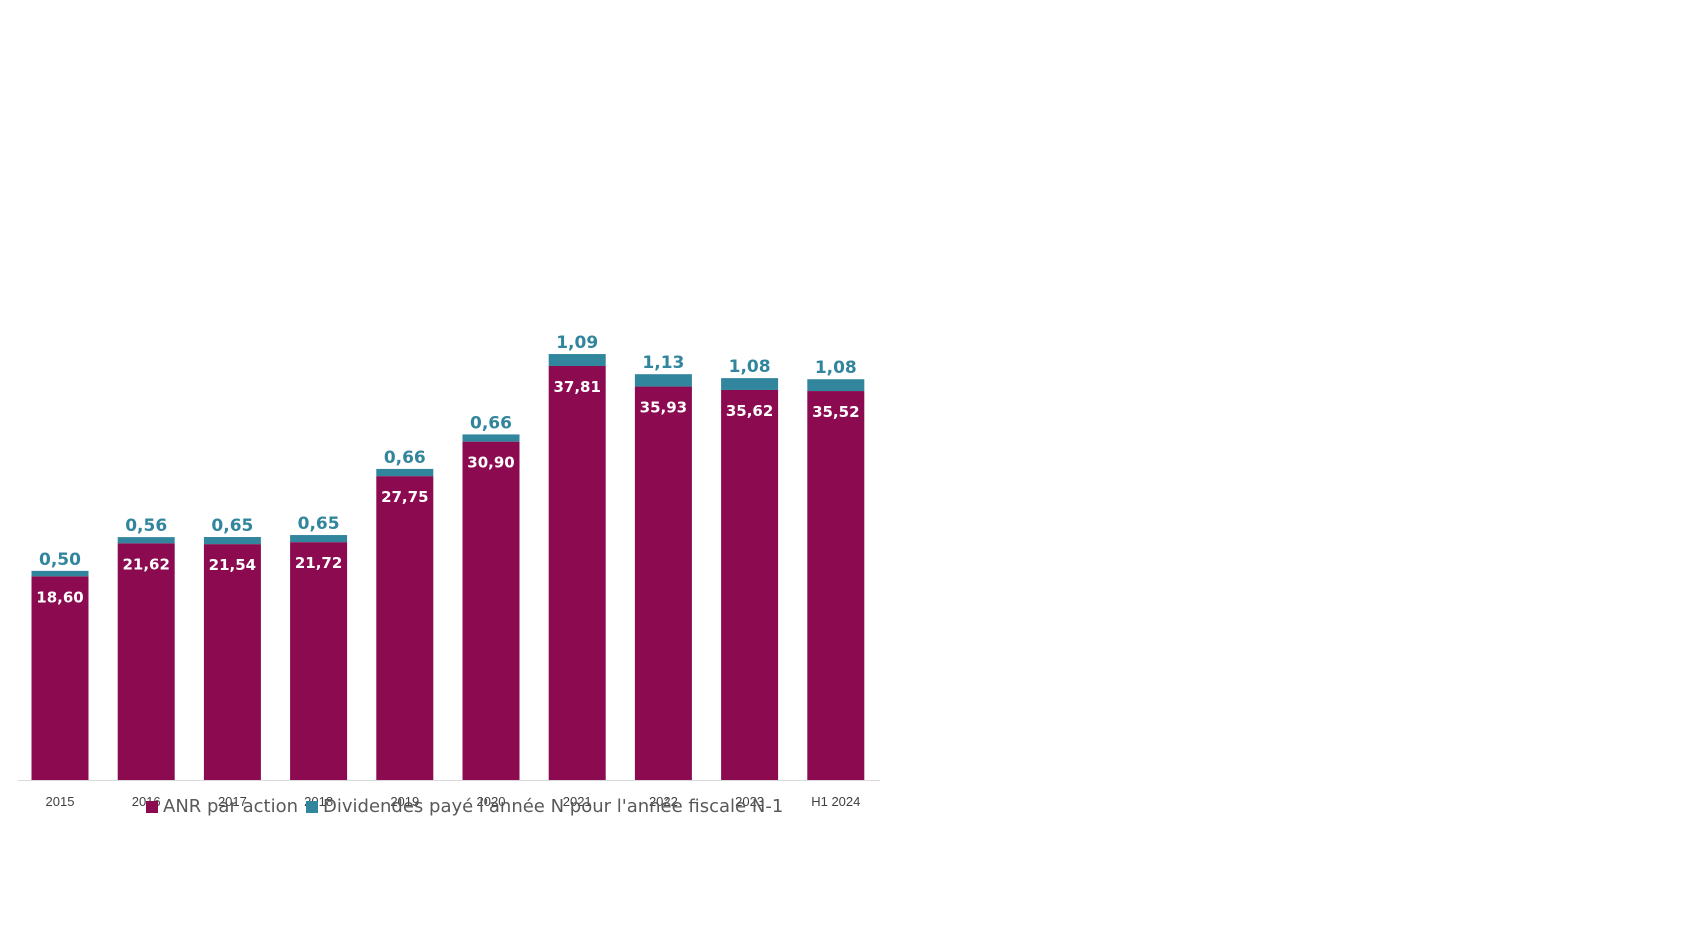 The width and height of the screenshot is (1699, 946). What do you see at coordinates (232, 526) in the screenshot?
I see `data-label-dividendes-2: 0,65` at bounding box center [232, 526].